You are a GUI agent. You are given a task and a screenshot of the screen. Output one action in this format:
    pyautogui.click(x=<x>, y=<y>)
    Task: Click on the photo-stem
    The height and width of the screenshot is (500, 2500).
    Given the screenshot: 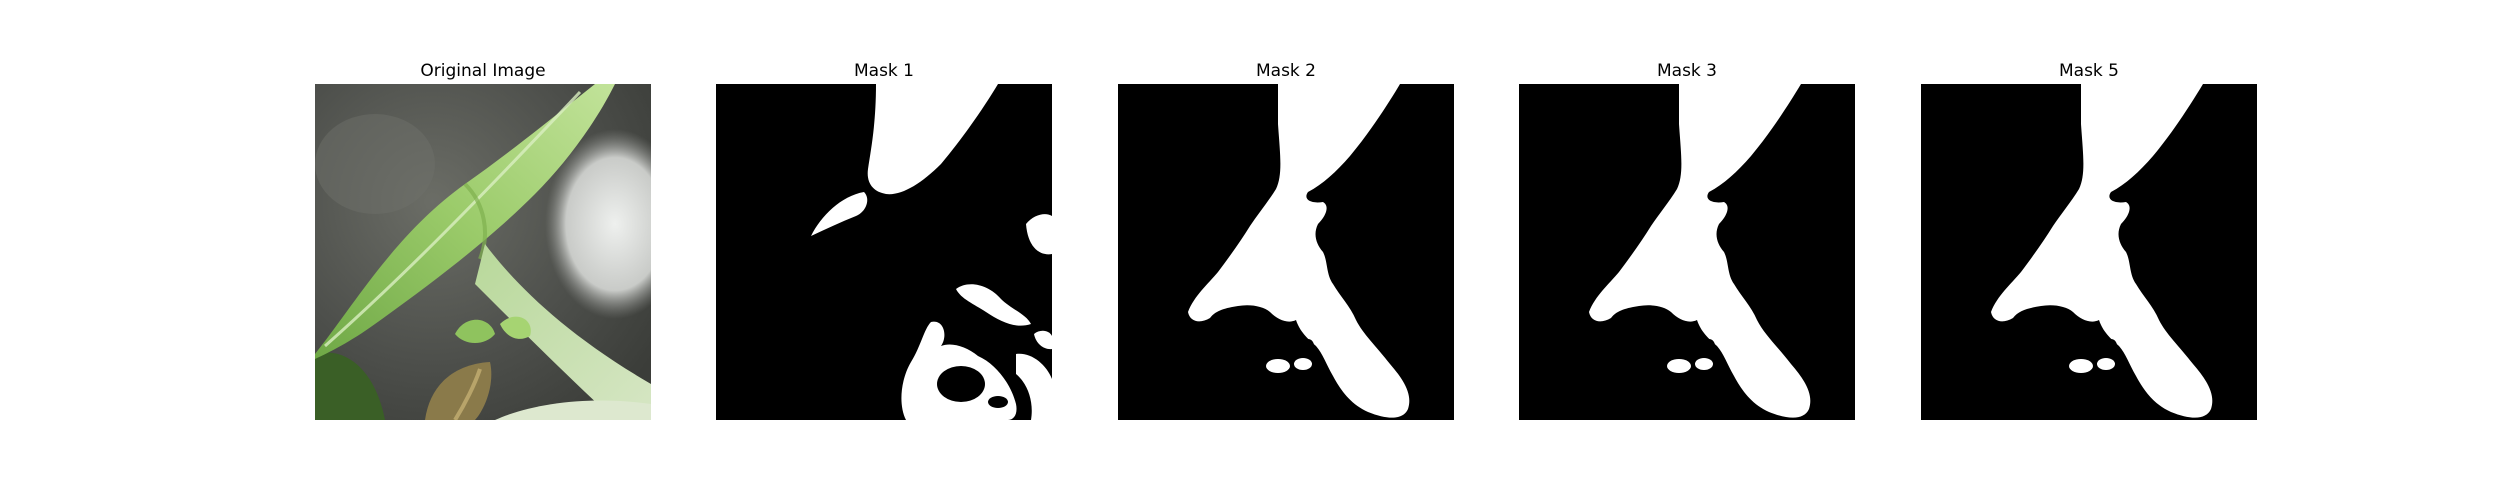 What is the action you would take?
    pyautogui.click(x=563, y=332)
    